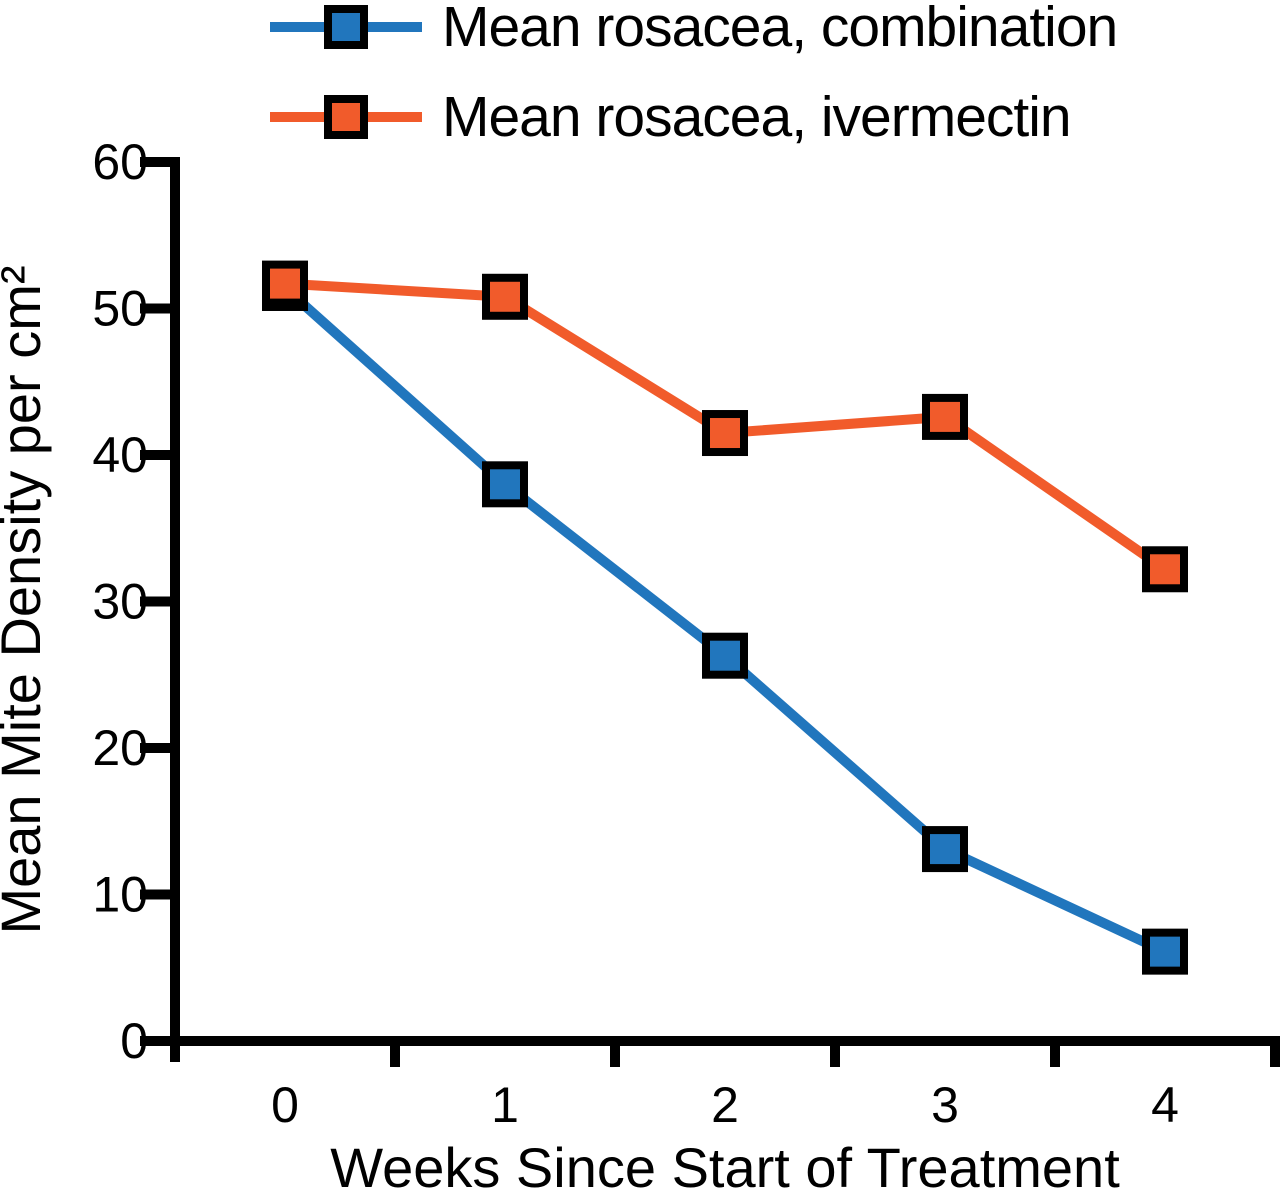 This screenshot has height=1196, width=1280. I want to click on y-tick-label: 30, so click(120, 602).